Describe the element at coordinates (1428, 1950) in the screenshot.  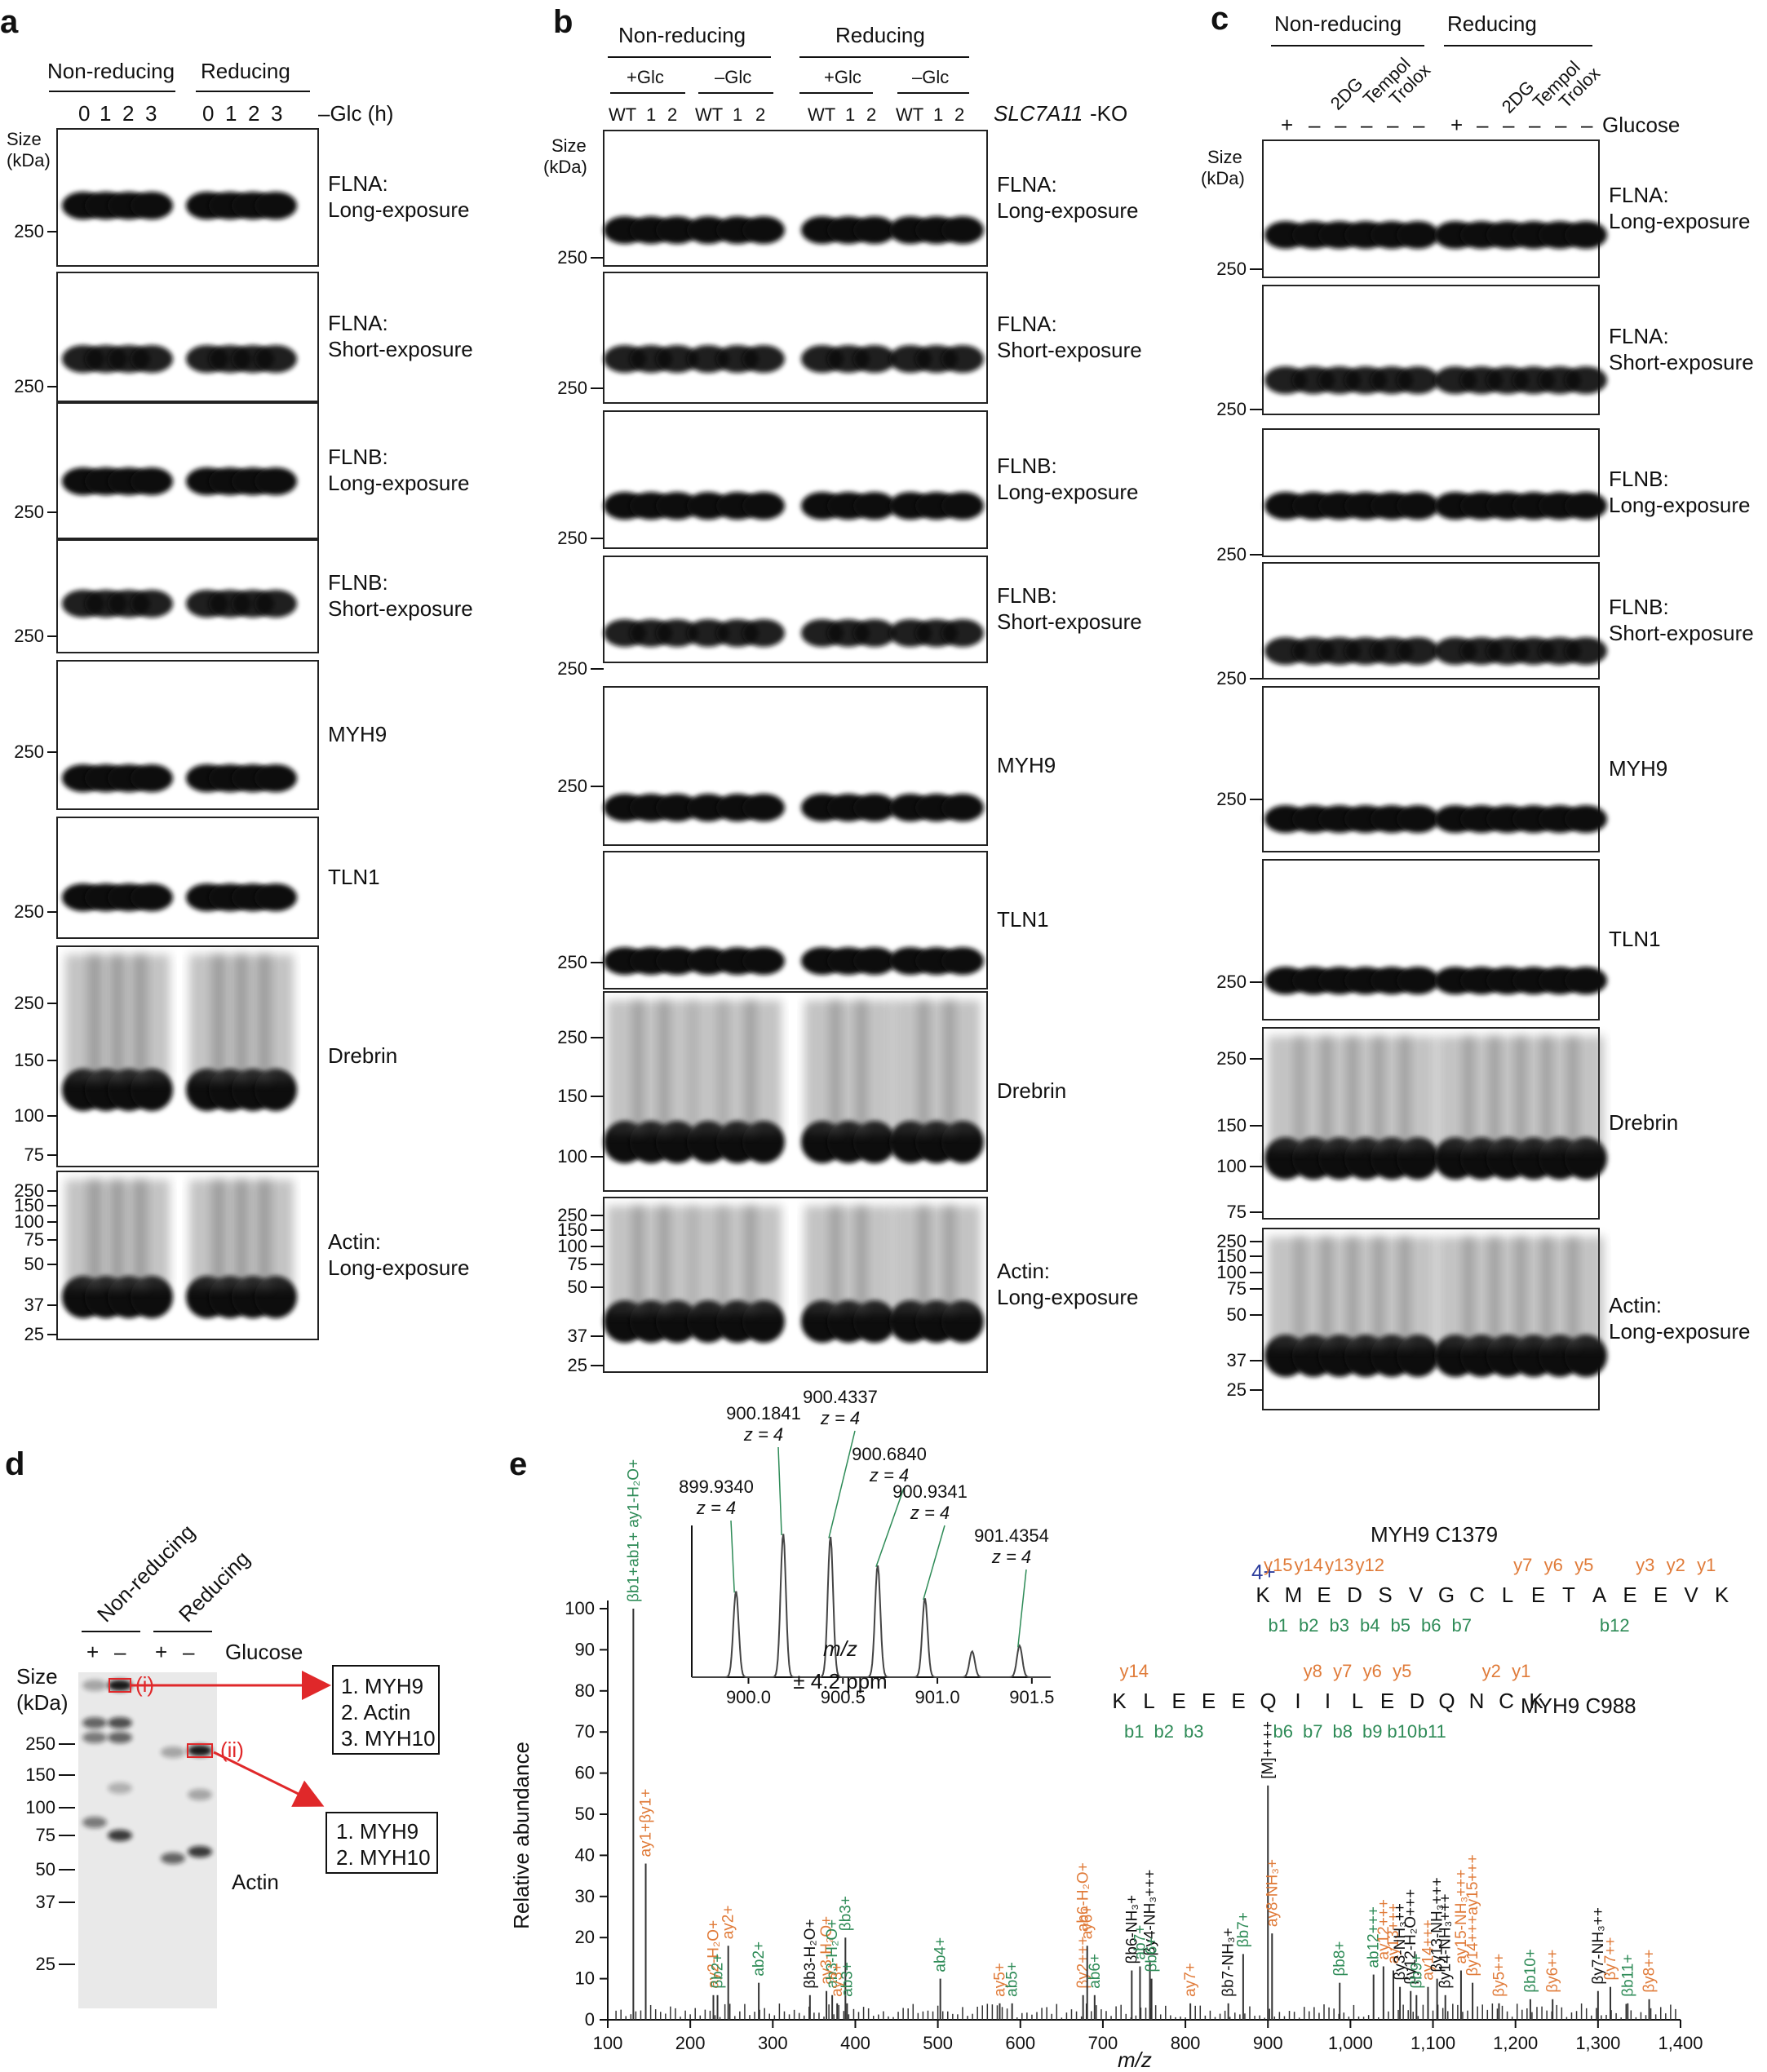
I see `peak-label: ay14+++` at that location.